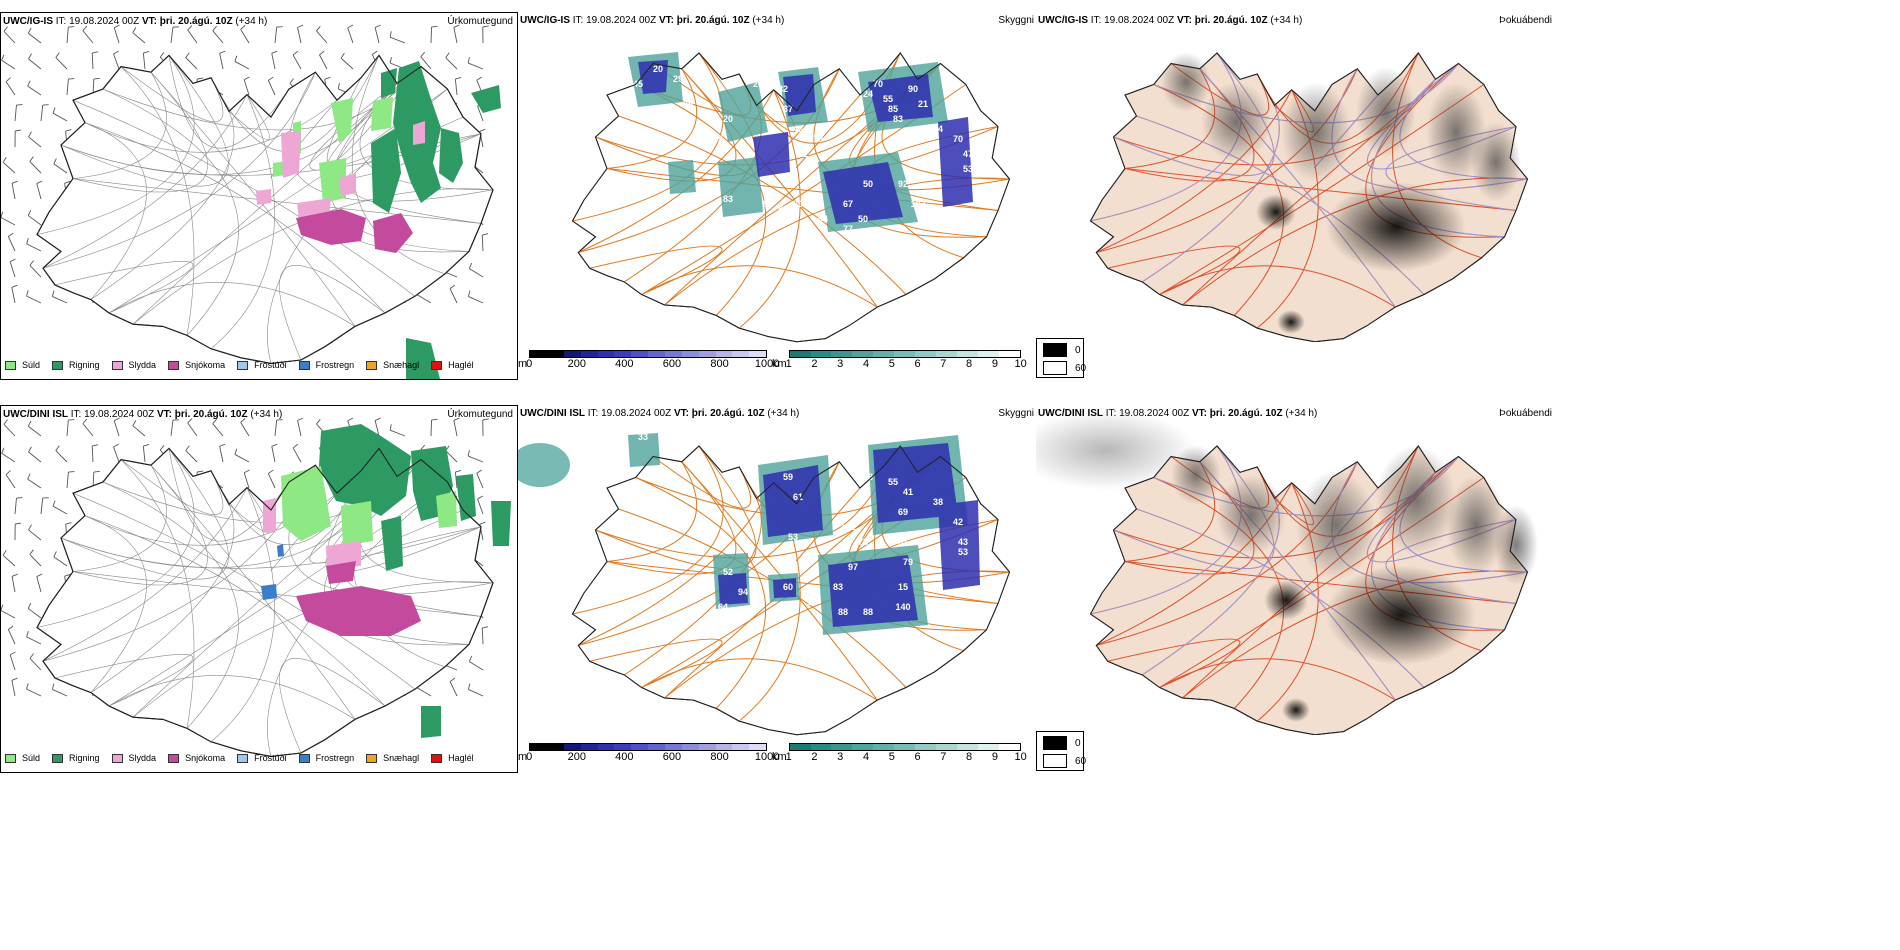 The image size is (1900, 950). I want to click on legend-item-freezing-rain: Frostregn, so click(326, 365).